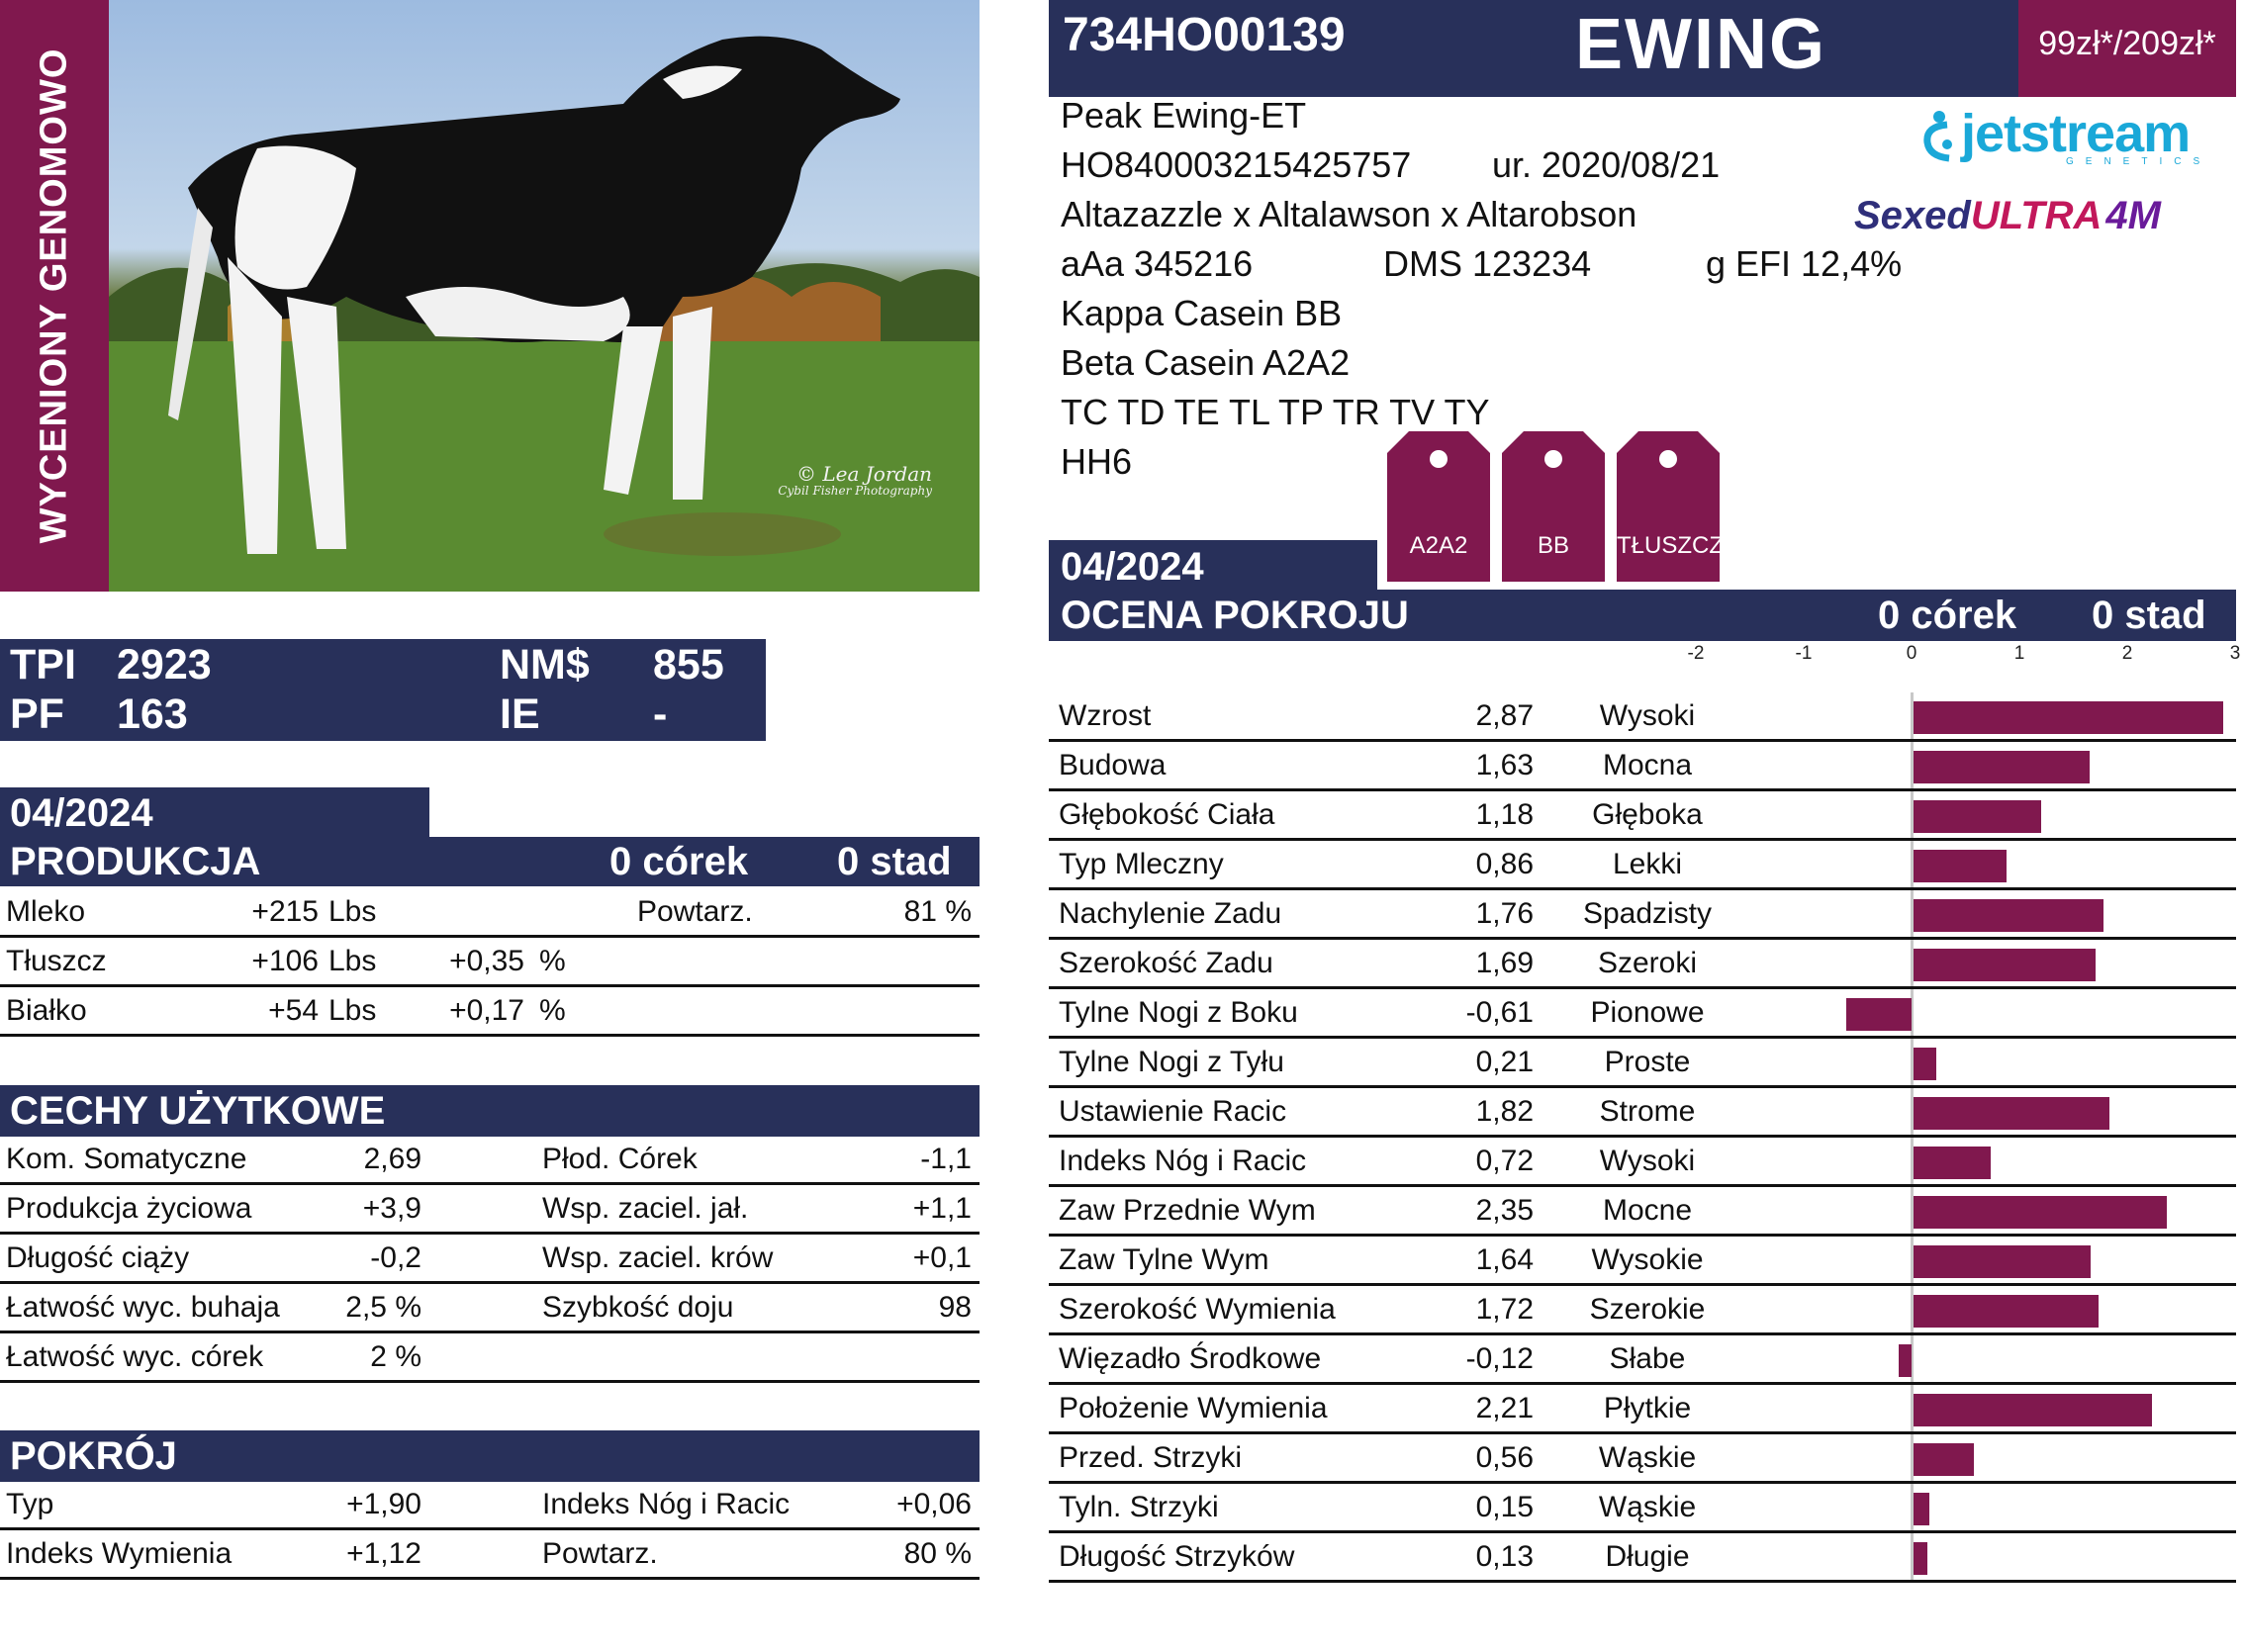  What do you see at coordinates (1805, 264) in the screenshot?
I see `efi-value: g EFI 12,4%` at bounding box center [1805, 264].